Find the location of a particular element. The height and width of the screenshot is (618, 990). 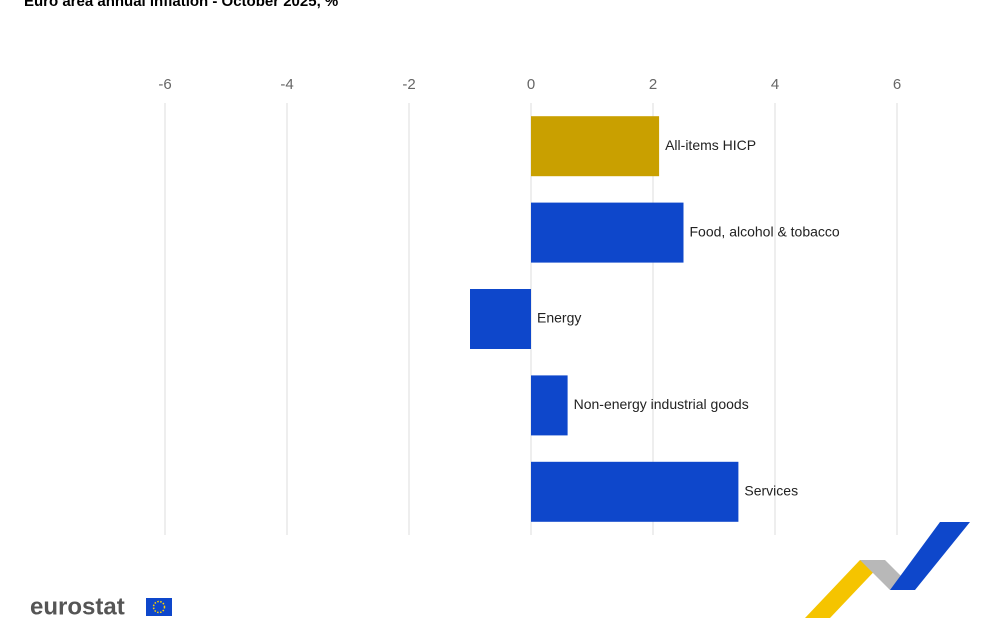

x-tick-label: -4 is located at coordinates (286, 84).